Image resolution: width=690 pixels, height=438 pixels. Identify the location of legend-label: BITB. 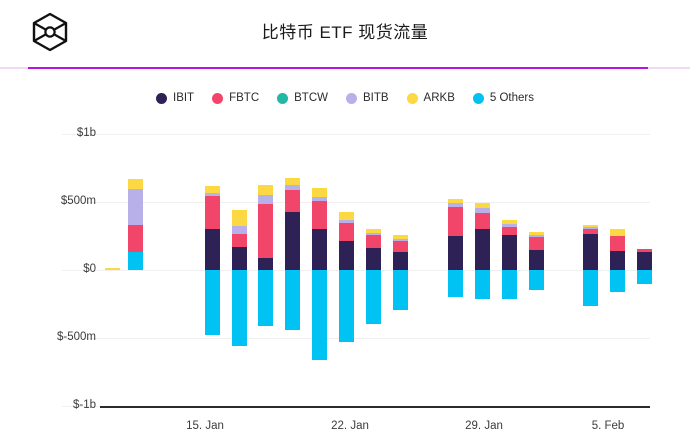
(375, 98).